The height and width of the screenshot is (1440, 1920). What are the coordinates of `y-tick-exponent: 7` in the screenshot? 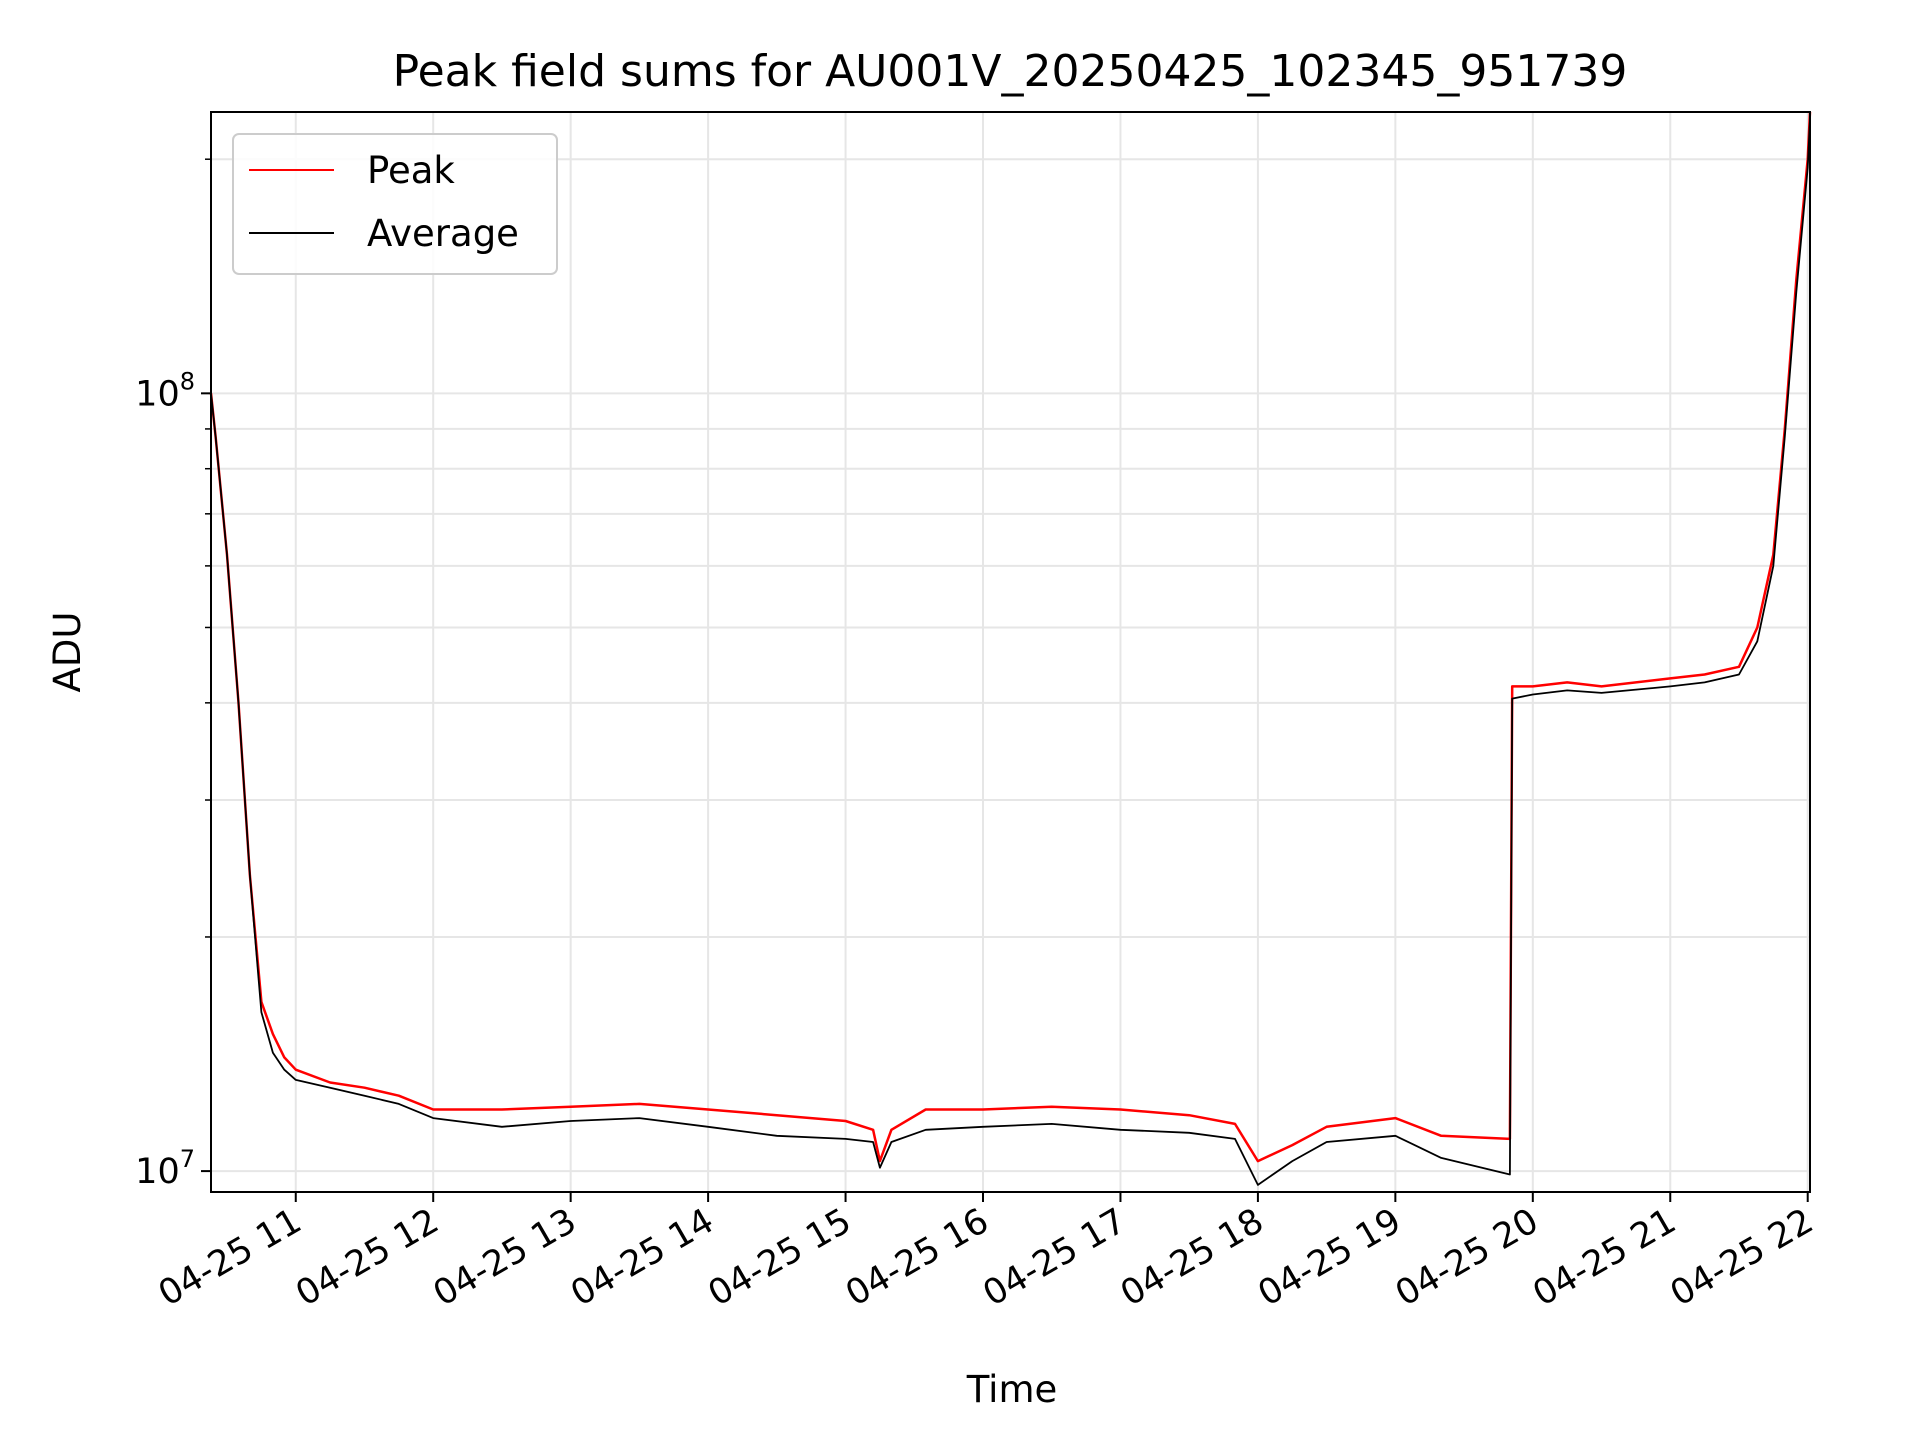 It's located at (187, 1159).